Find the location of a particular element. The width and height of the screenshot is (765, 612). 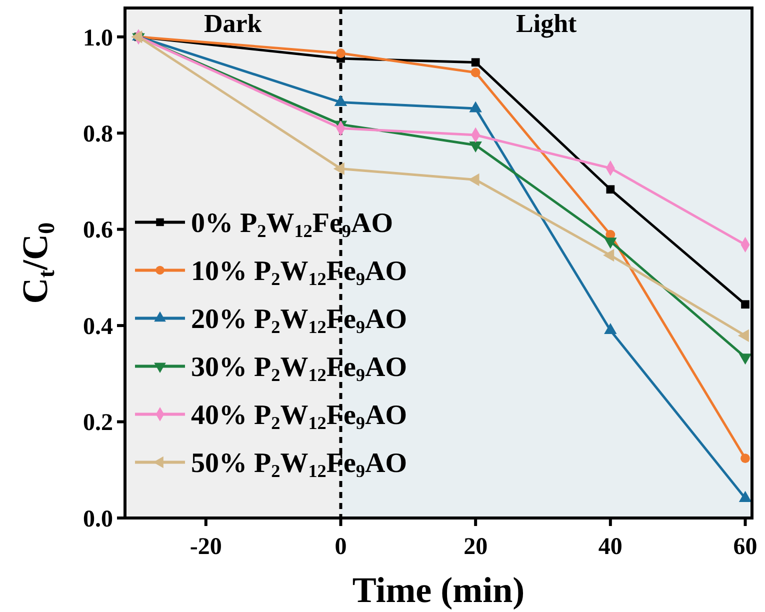

x-tick-label: 40 is located at coordinates (610, 547).